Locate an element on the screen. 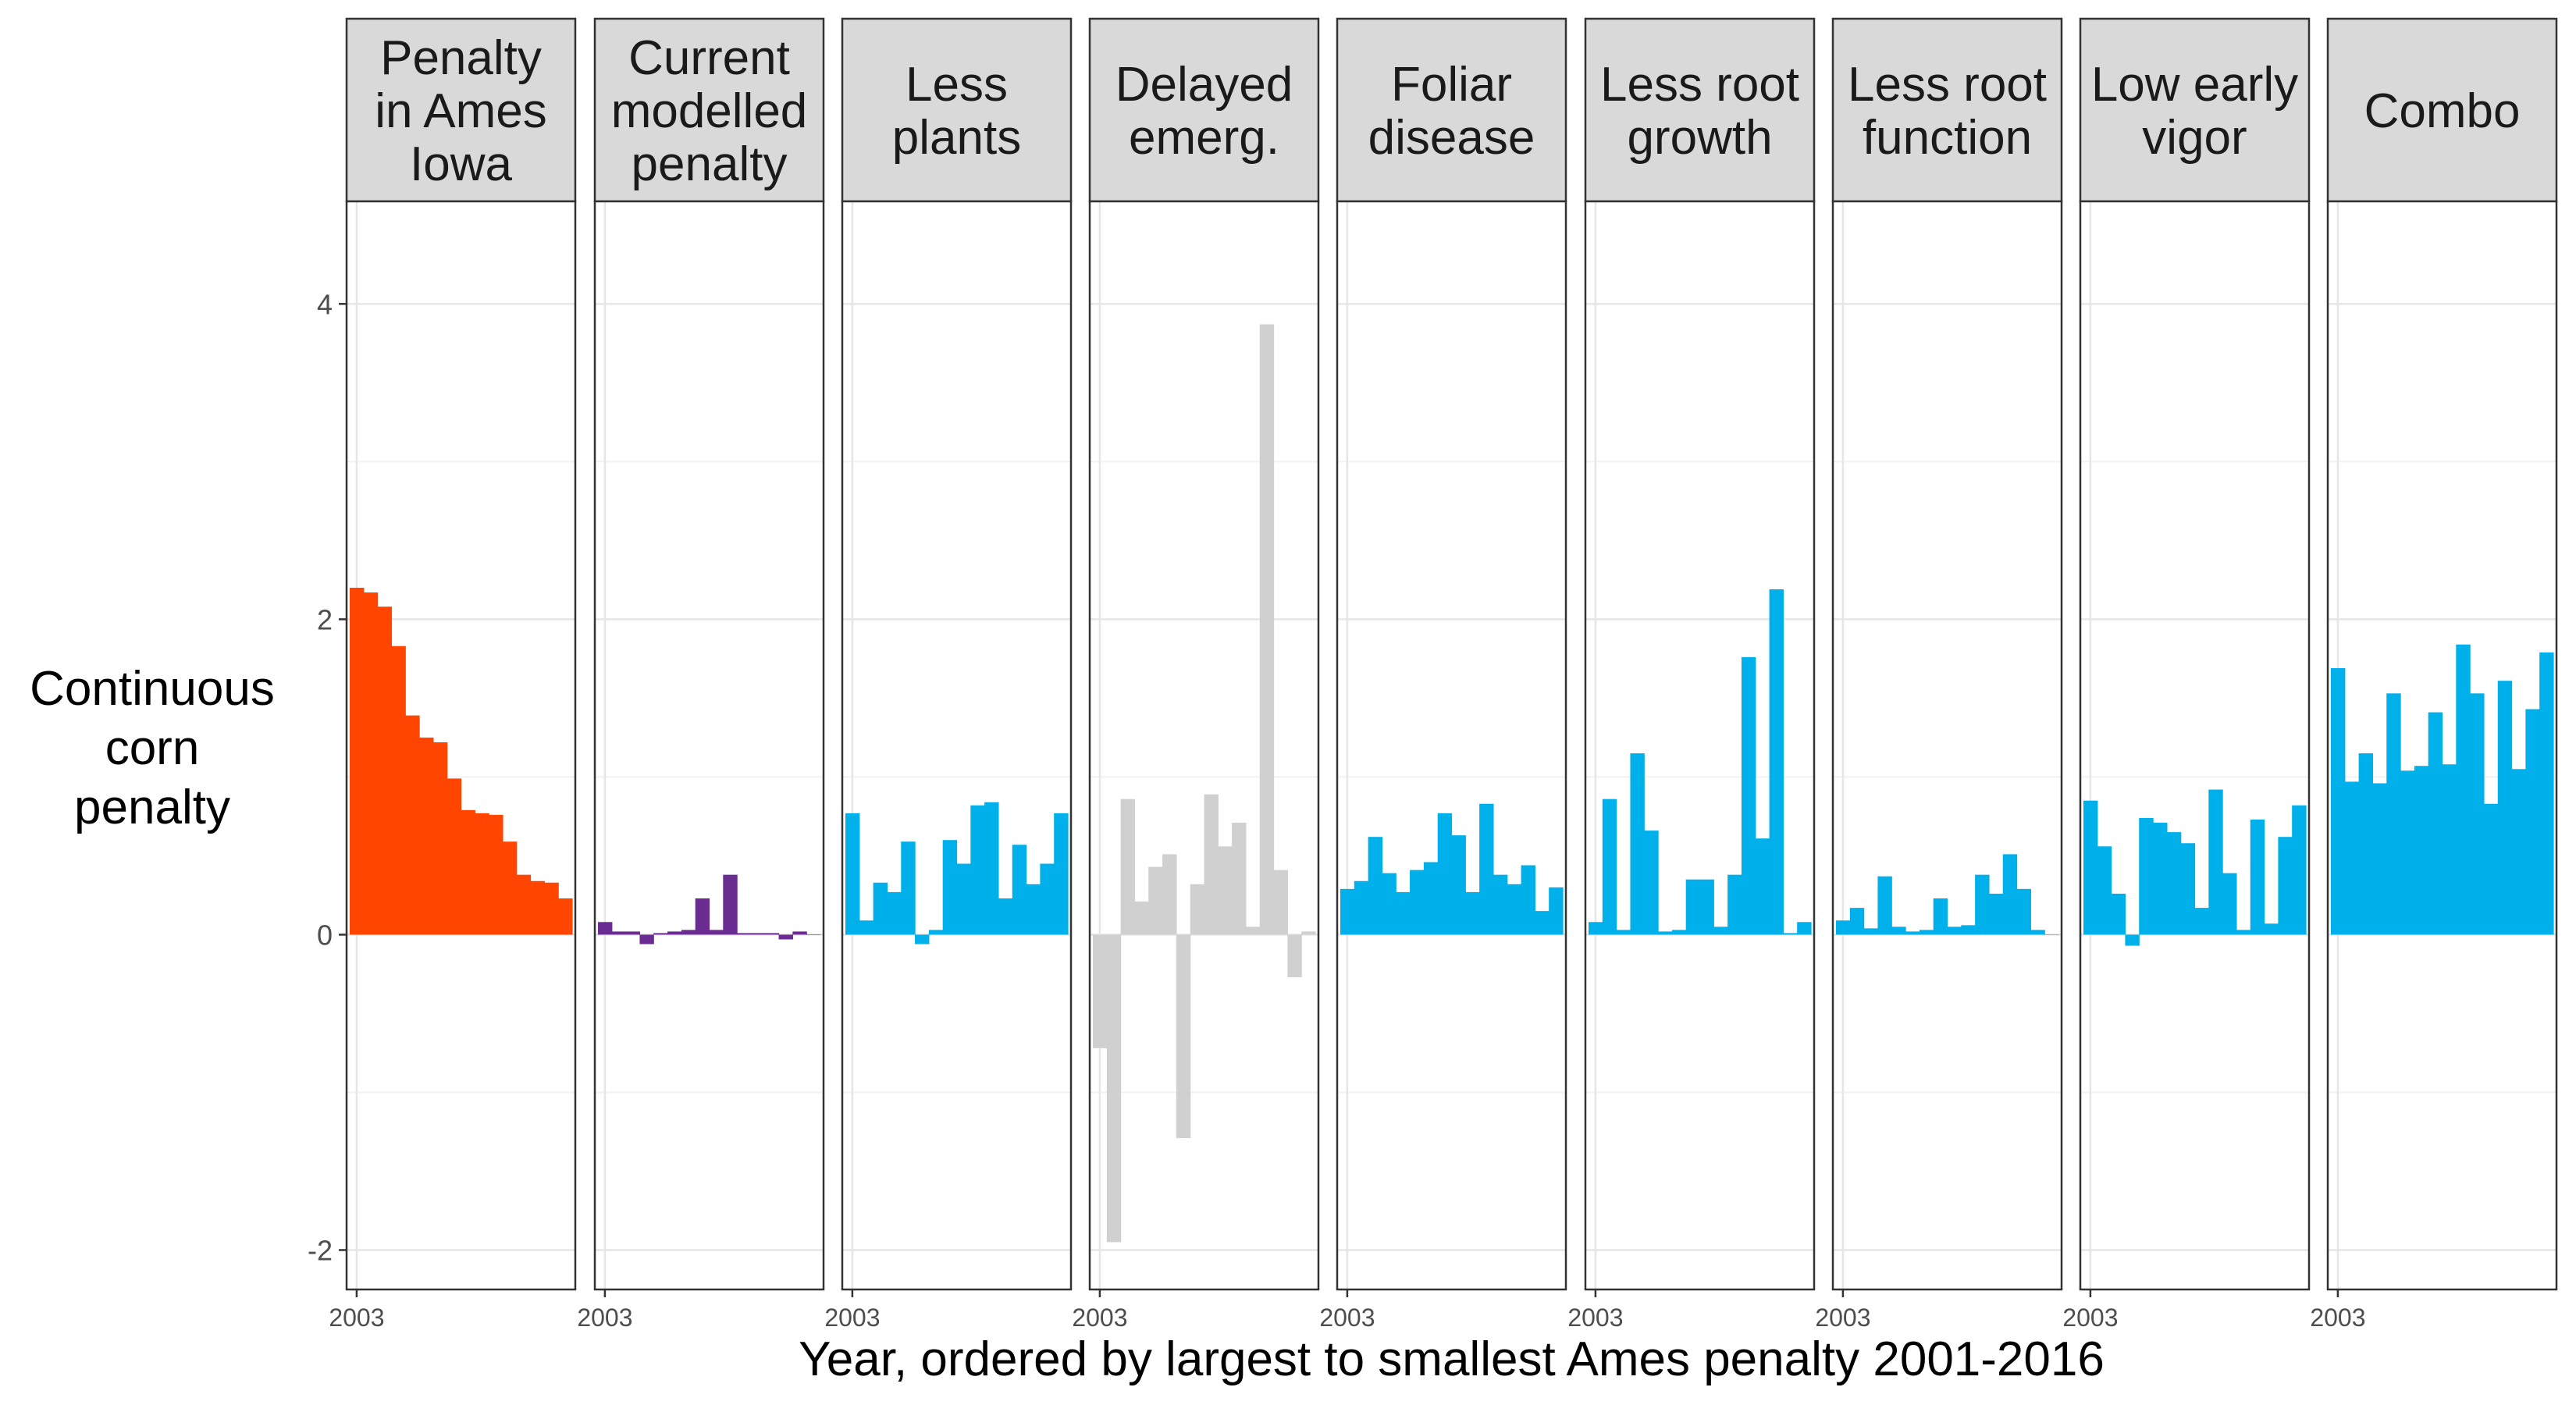 The image size is (2576, 1405). y-tick-label: -2 is located at coordinates (320, 1250).